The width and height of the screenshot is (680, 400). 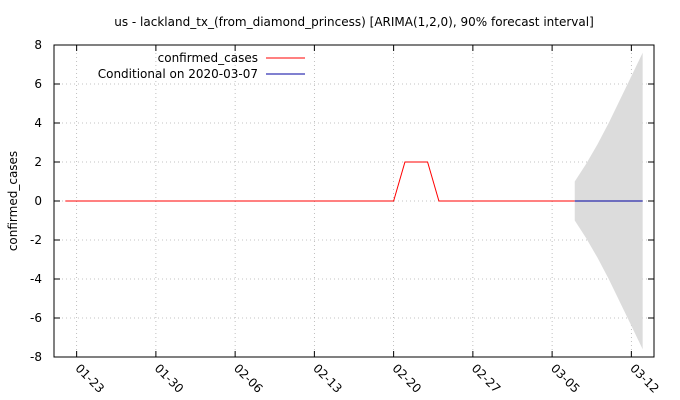 I want to click on y-tick-label: 6, so click(x=38, y=84).